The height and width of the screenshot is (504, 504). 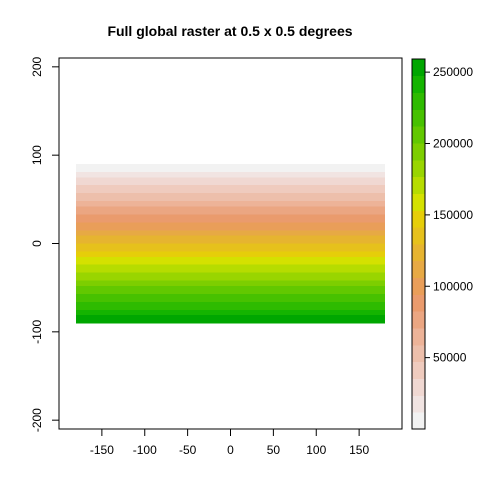 I want to click on legend-frame, so click(x=418, y=244).